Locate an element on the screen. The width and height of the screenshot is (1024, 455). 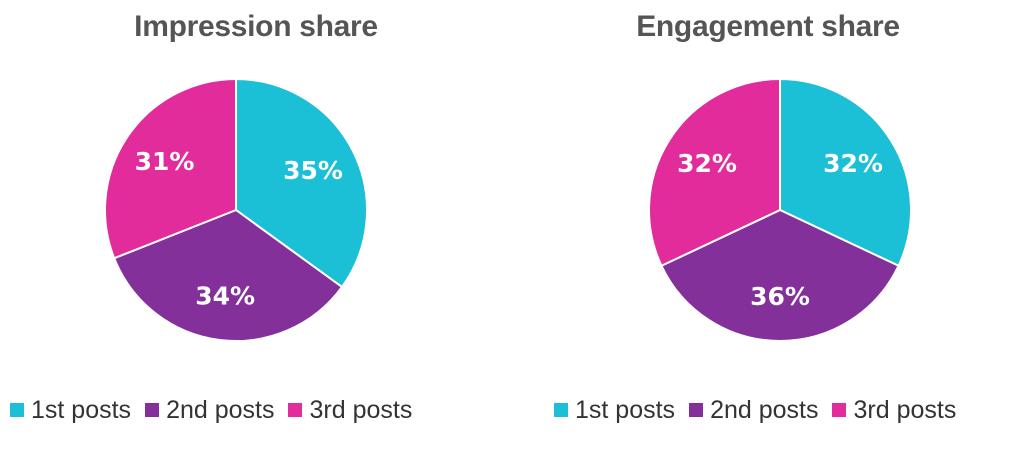
impression-share-pie: 35% 34% 31% is located at coordinates (236, 210).